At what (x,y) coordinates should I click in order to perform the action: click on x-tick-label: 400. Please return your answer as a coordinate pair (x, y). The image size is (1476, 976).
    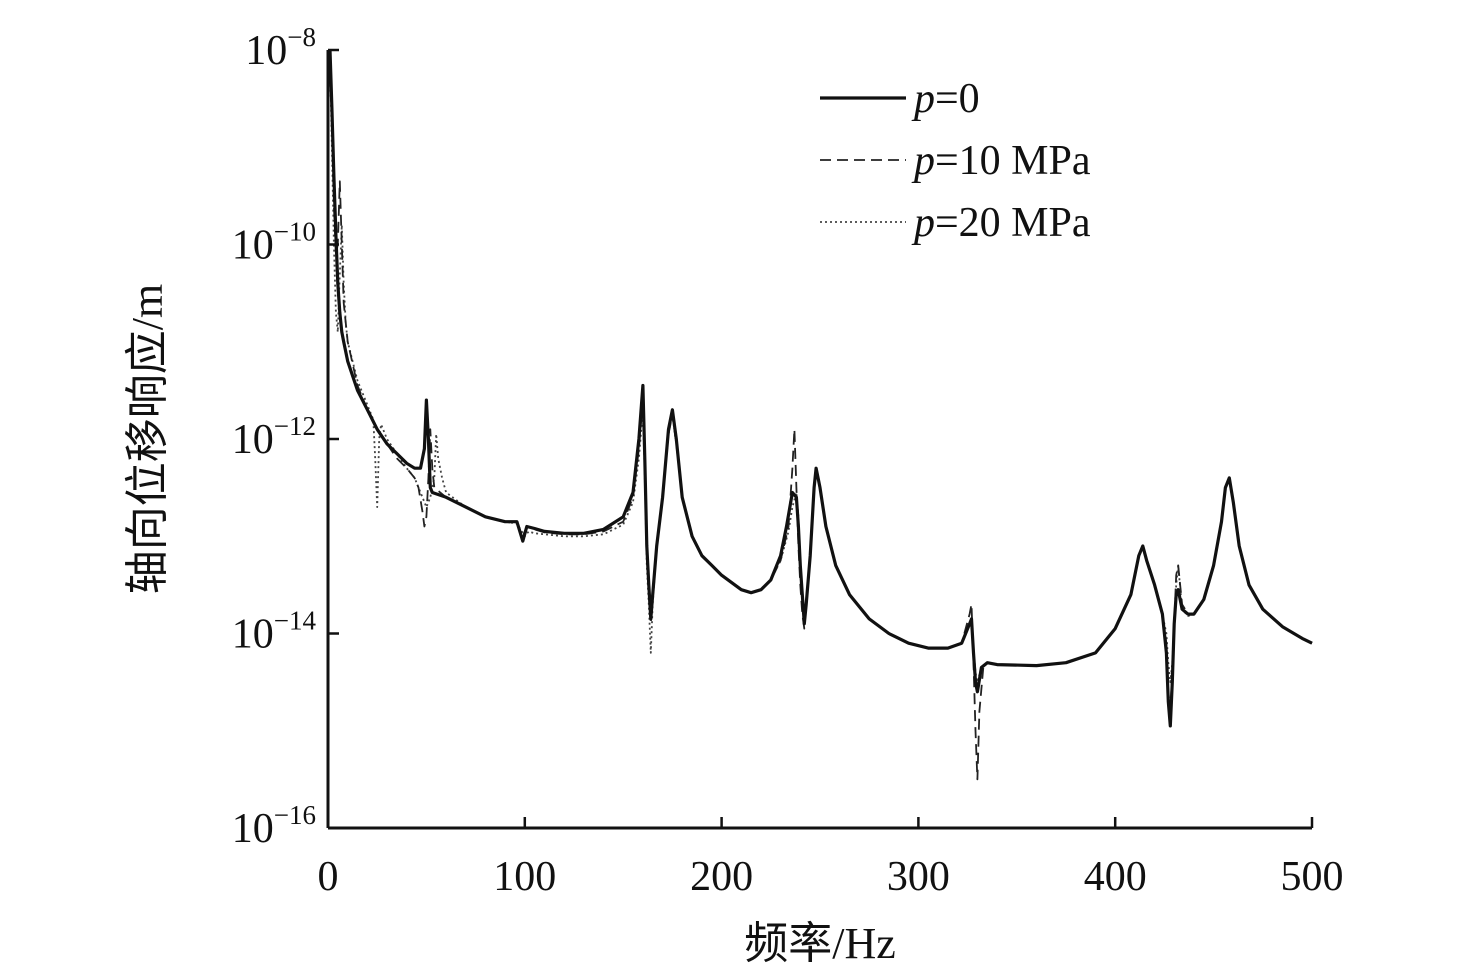
    Looking at the image, I should click on (1115, 877).